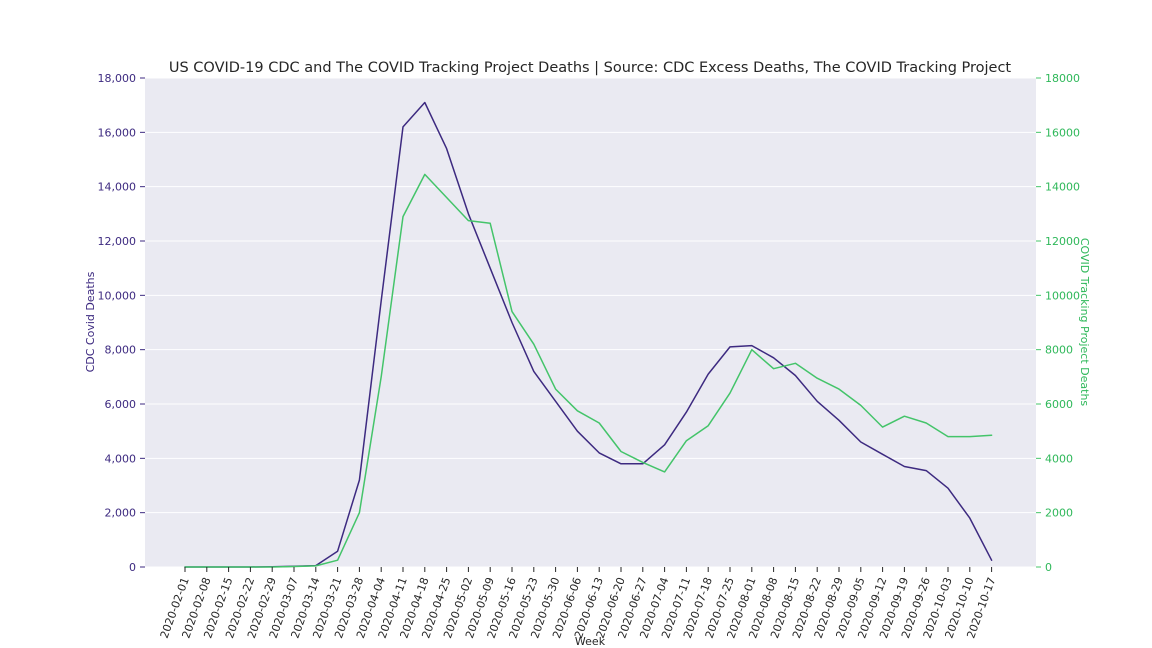 The width and height of the screenshot is (1152, 648). I want to click on y-right-tick-label: 14000, so click(1062, 187).